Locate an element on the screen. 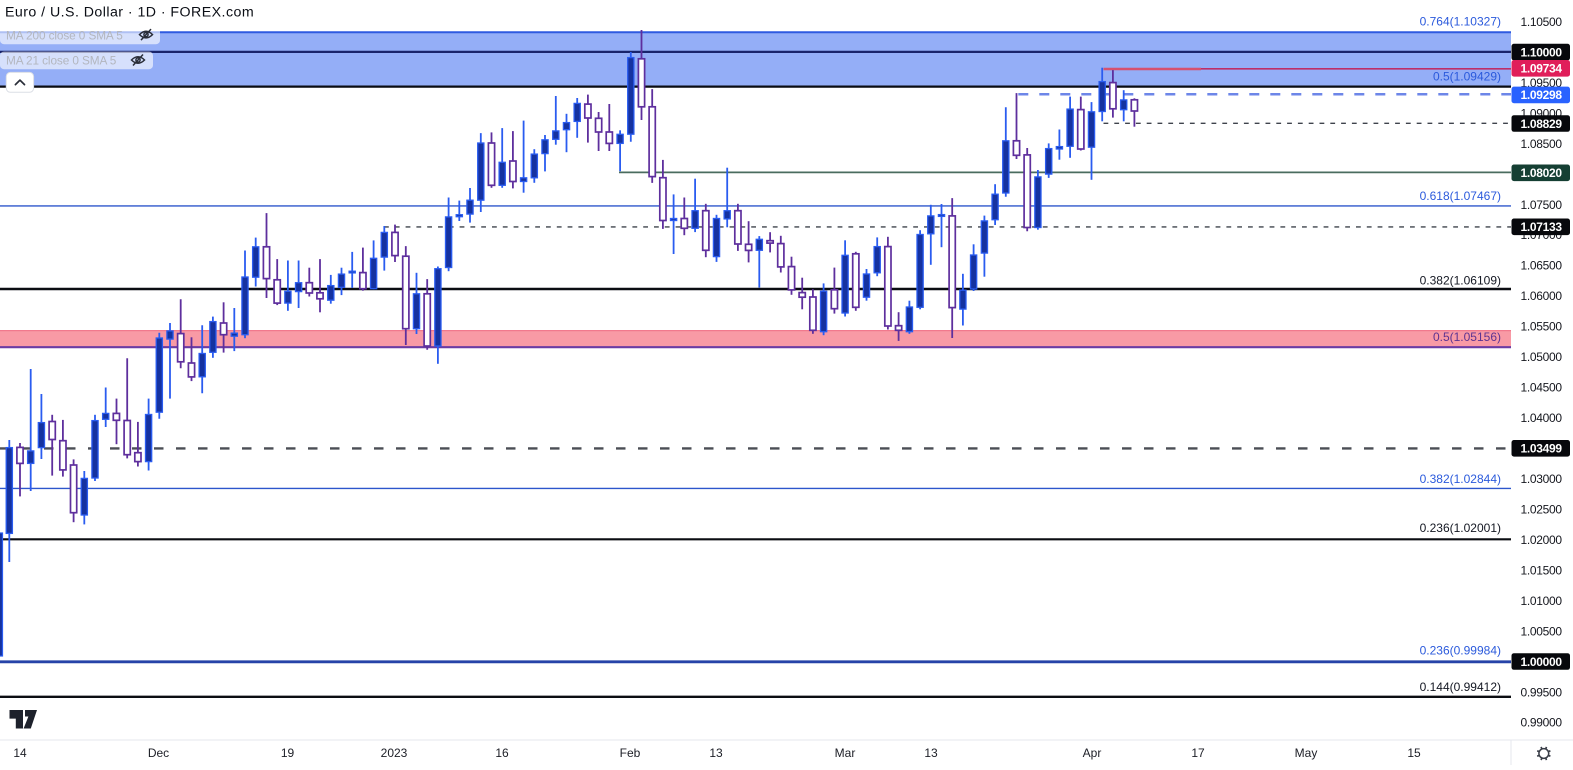 The image size is (1573, 770). svg-text: 17 is located at coordinates (1198, 753).